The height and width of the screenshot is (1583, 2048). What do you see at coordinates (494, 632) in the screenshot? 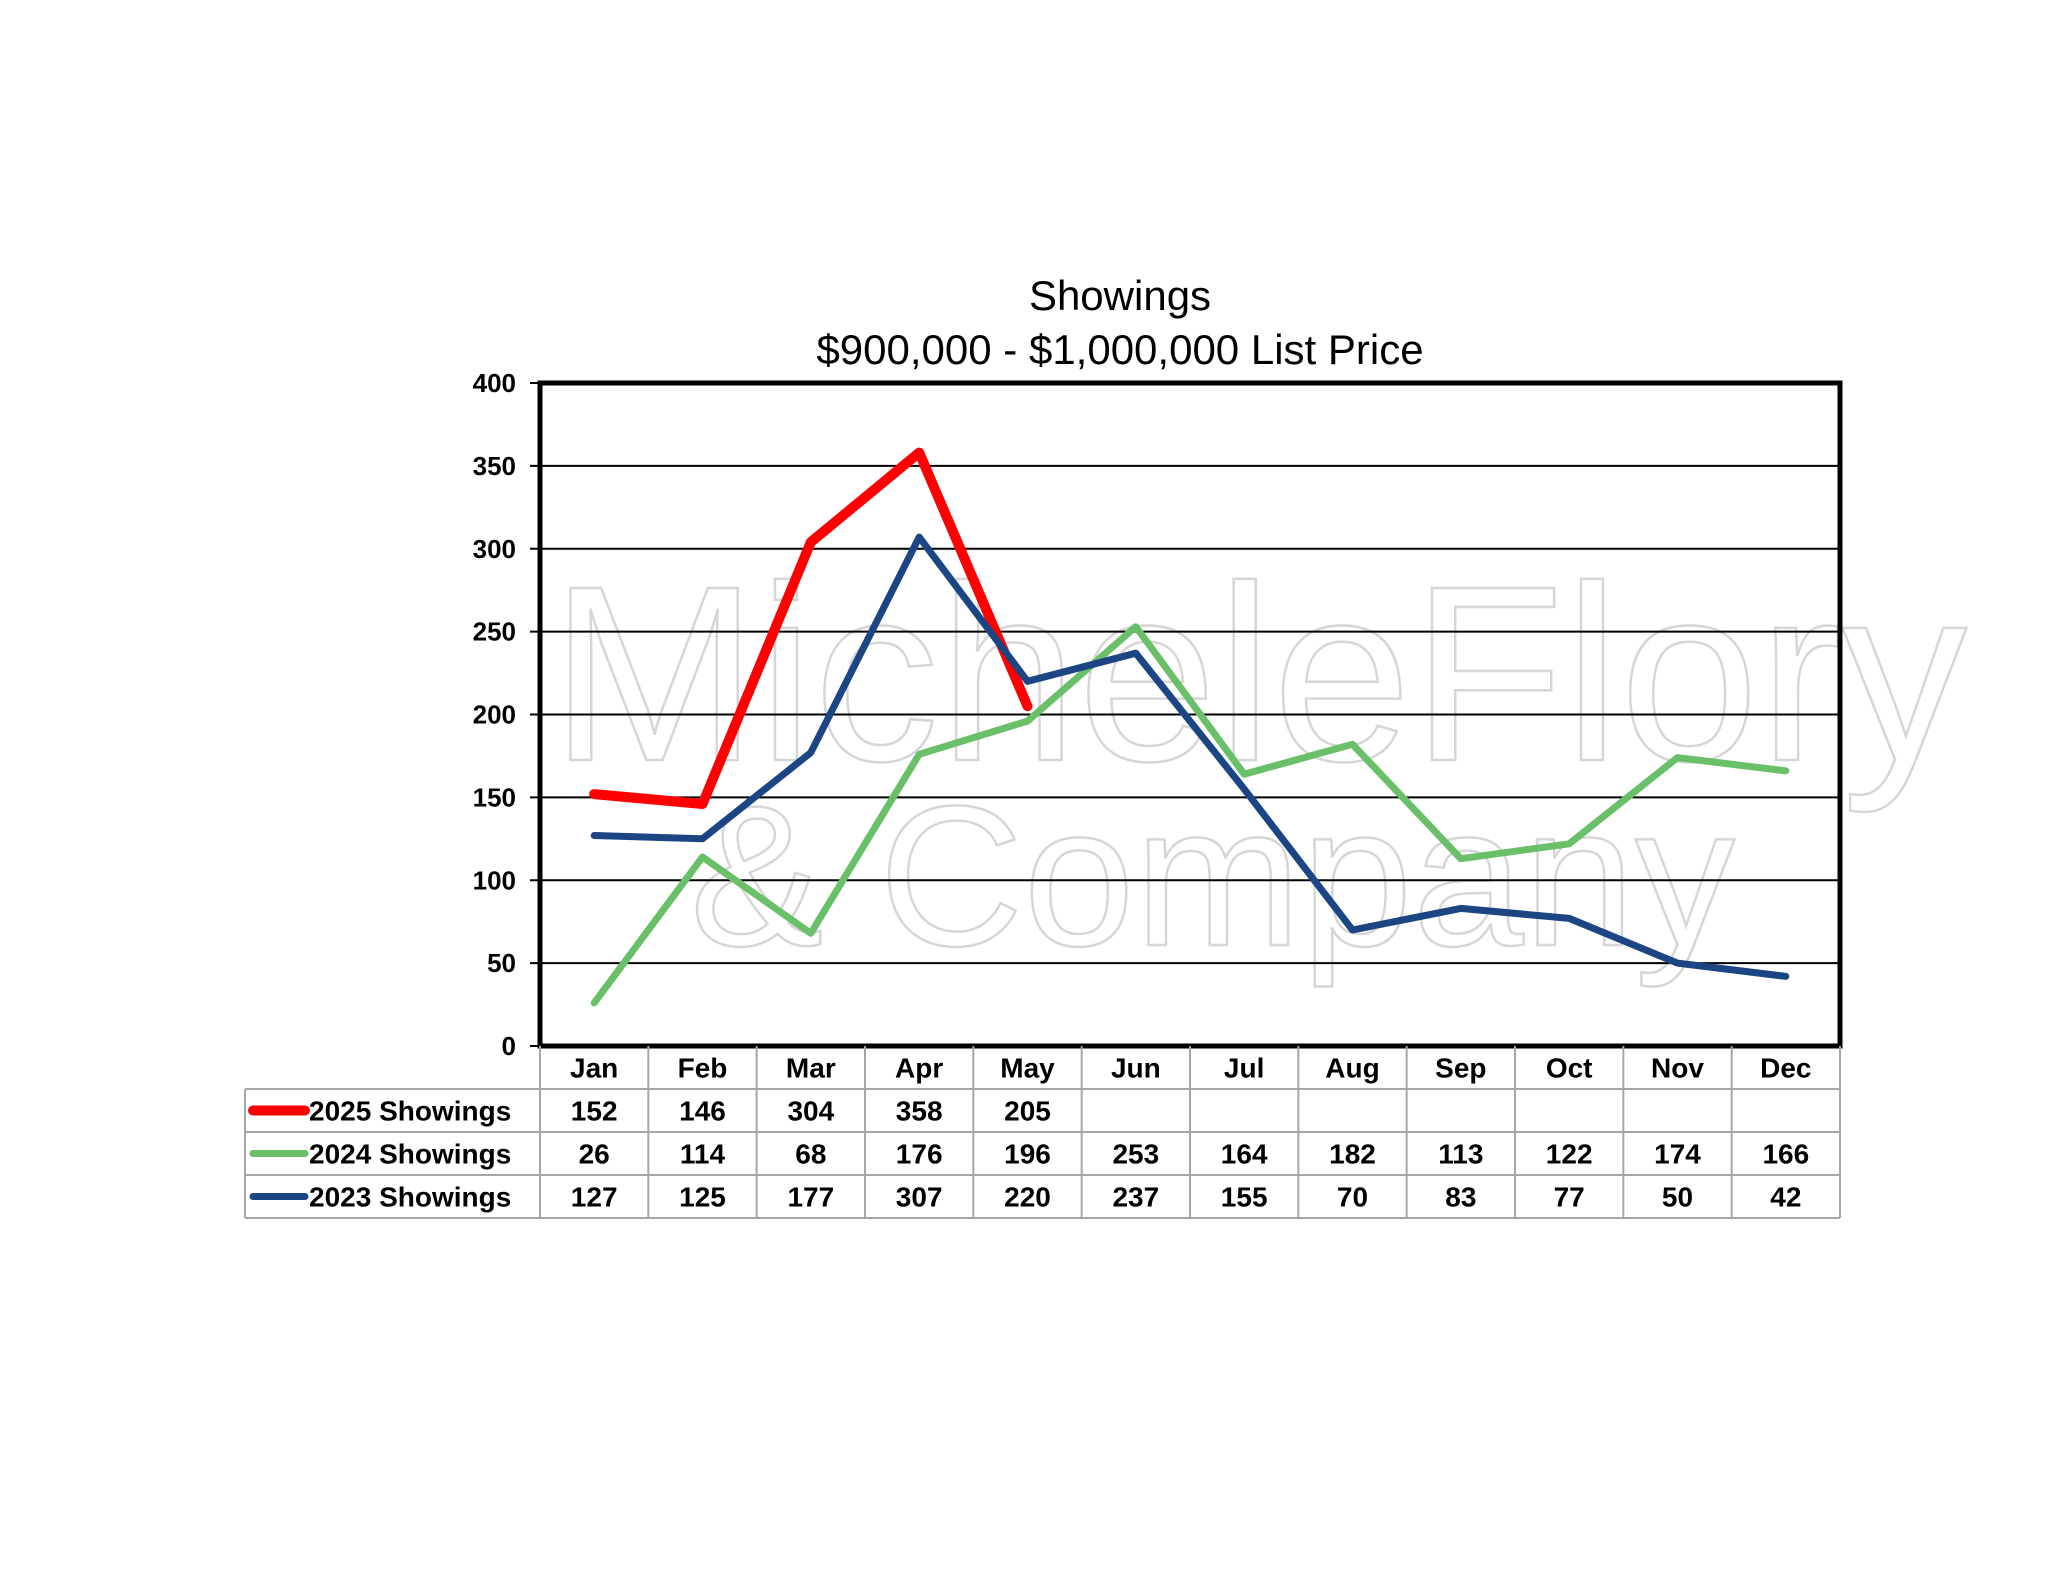
I see `y-tick-label: 250` at bounding box center [494, 632].